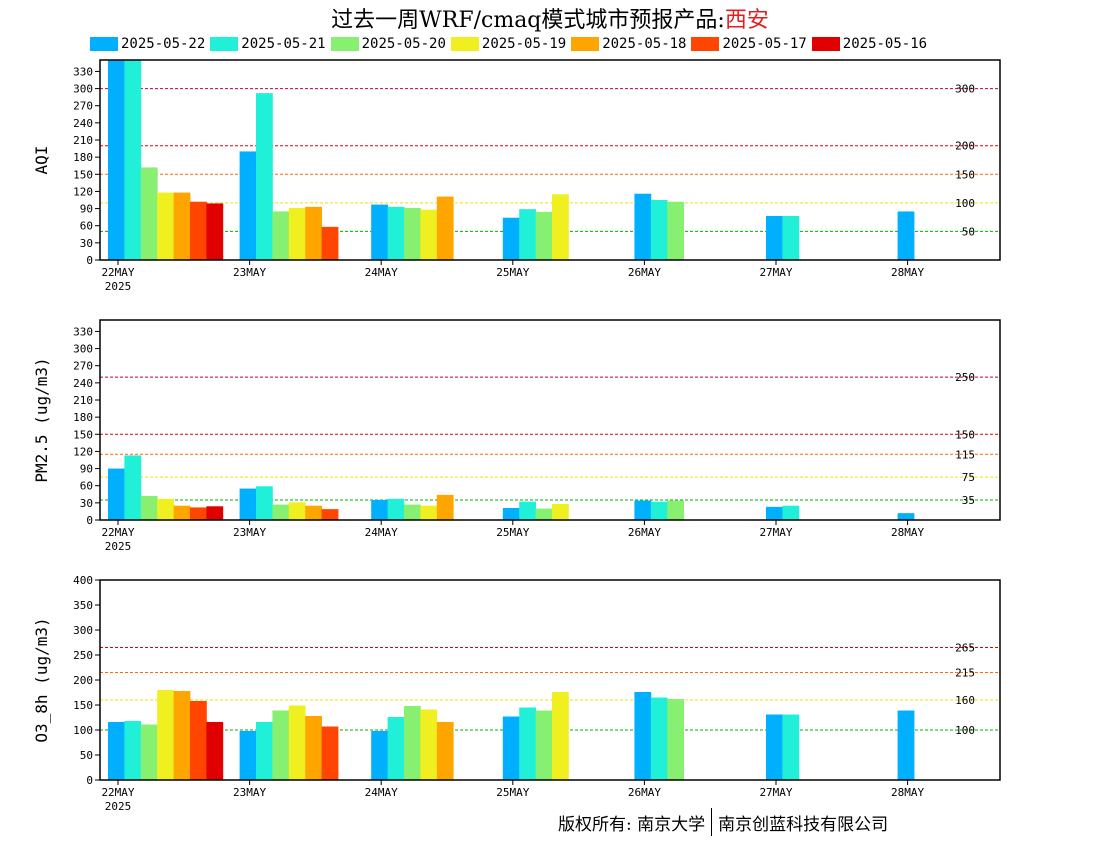 The height and width of the screenshot is (850, 1100). I want to click on legend-label: 2025-05-16, so click(885, 44).